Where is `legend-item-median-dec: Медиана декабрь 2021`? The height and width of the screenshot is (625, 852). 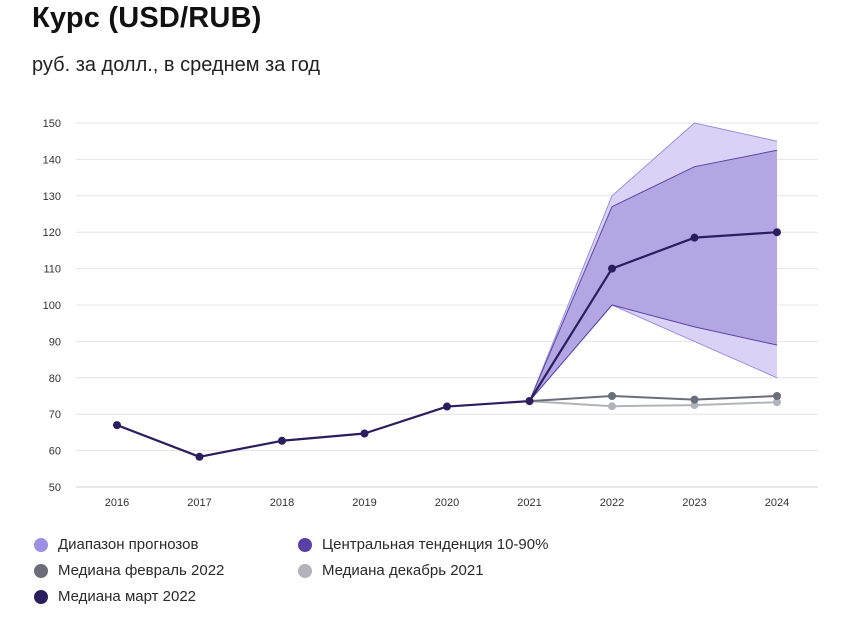
legend-item-median-dec: Медиана декабрь 2021 is located at coordinates (391, 570).